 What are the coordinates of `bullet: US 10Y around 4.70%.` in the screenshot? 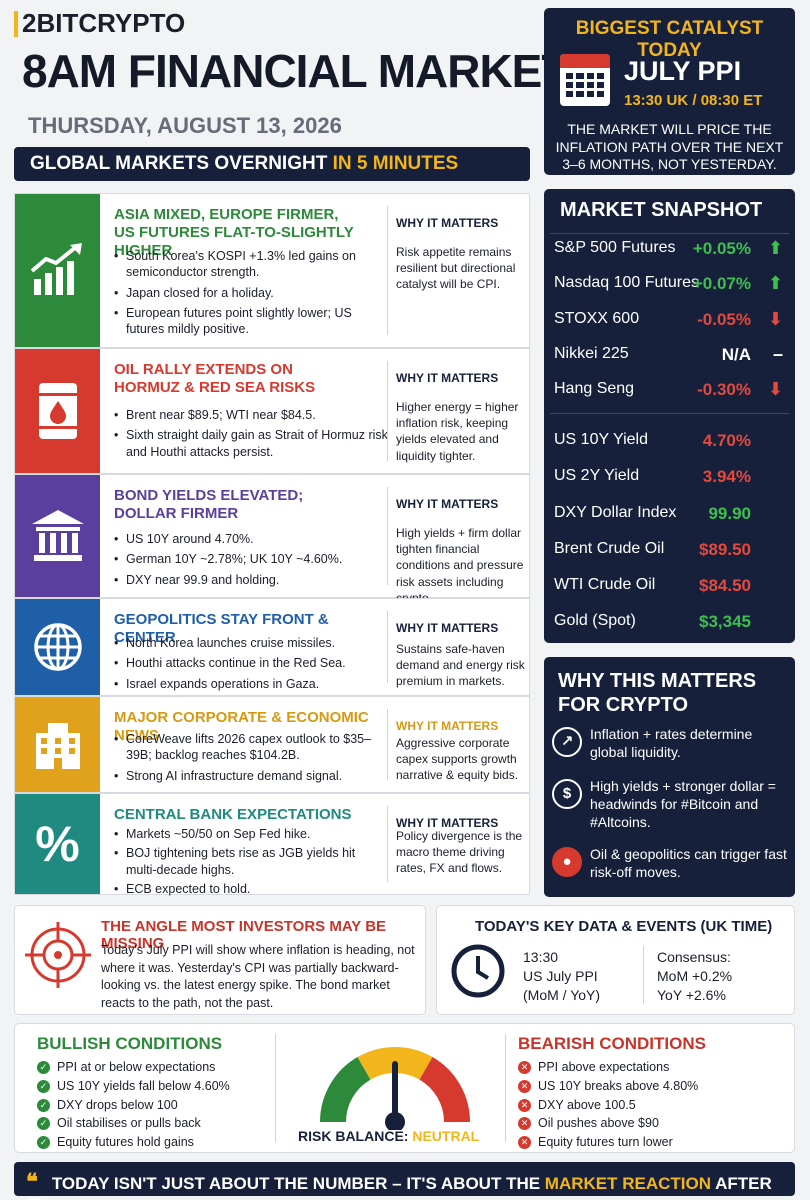 It's located at (251, 539).